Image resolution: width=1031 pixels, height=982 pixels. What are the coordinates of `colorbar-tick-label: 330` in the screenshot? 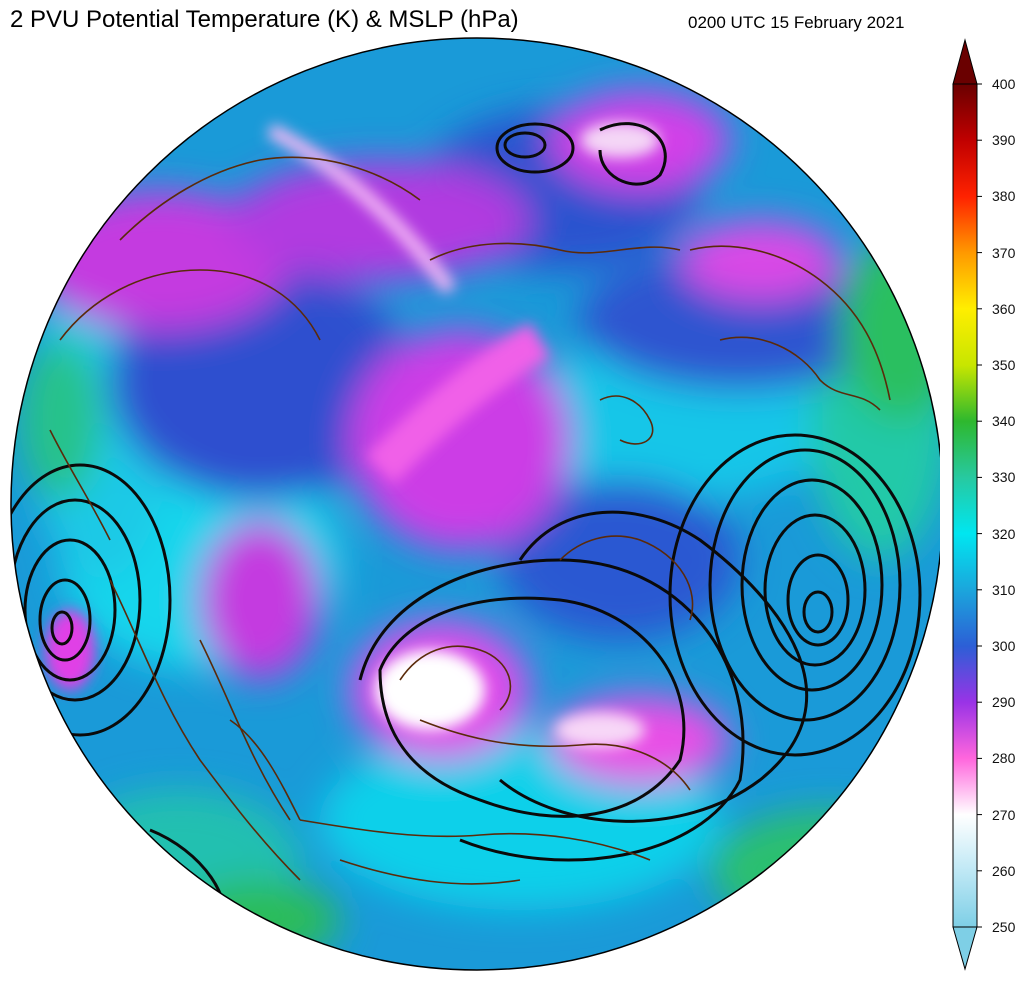 It's located at (1004, 477).